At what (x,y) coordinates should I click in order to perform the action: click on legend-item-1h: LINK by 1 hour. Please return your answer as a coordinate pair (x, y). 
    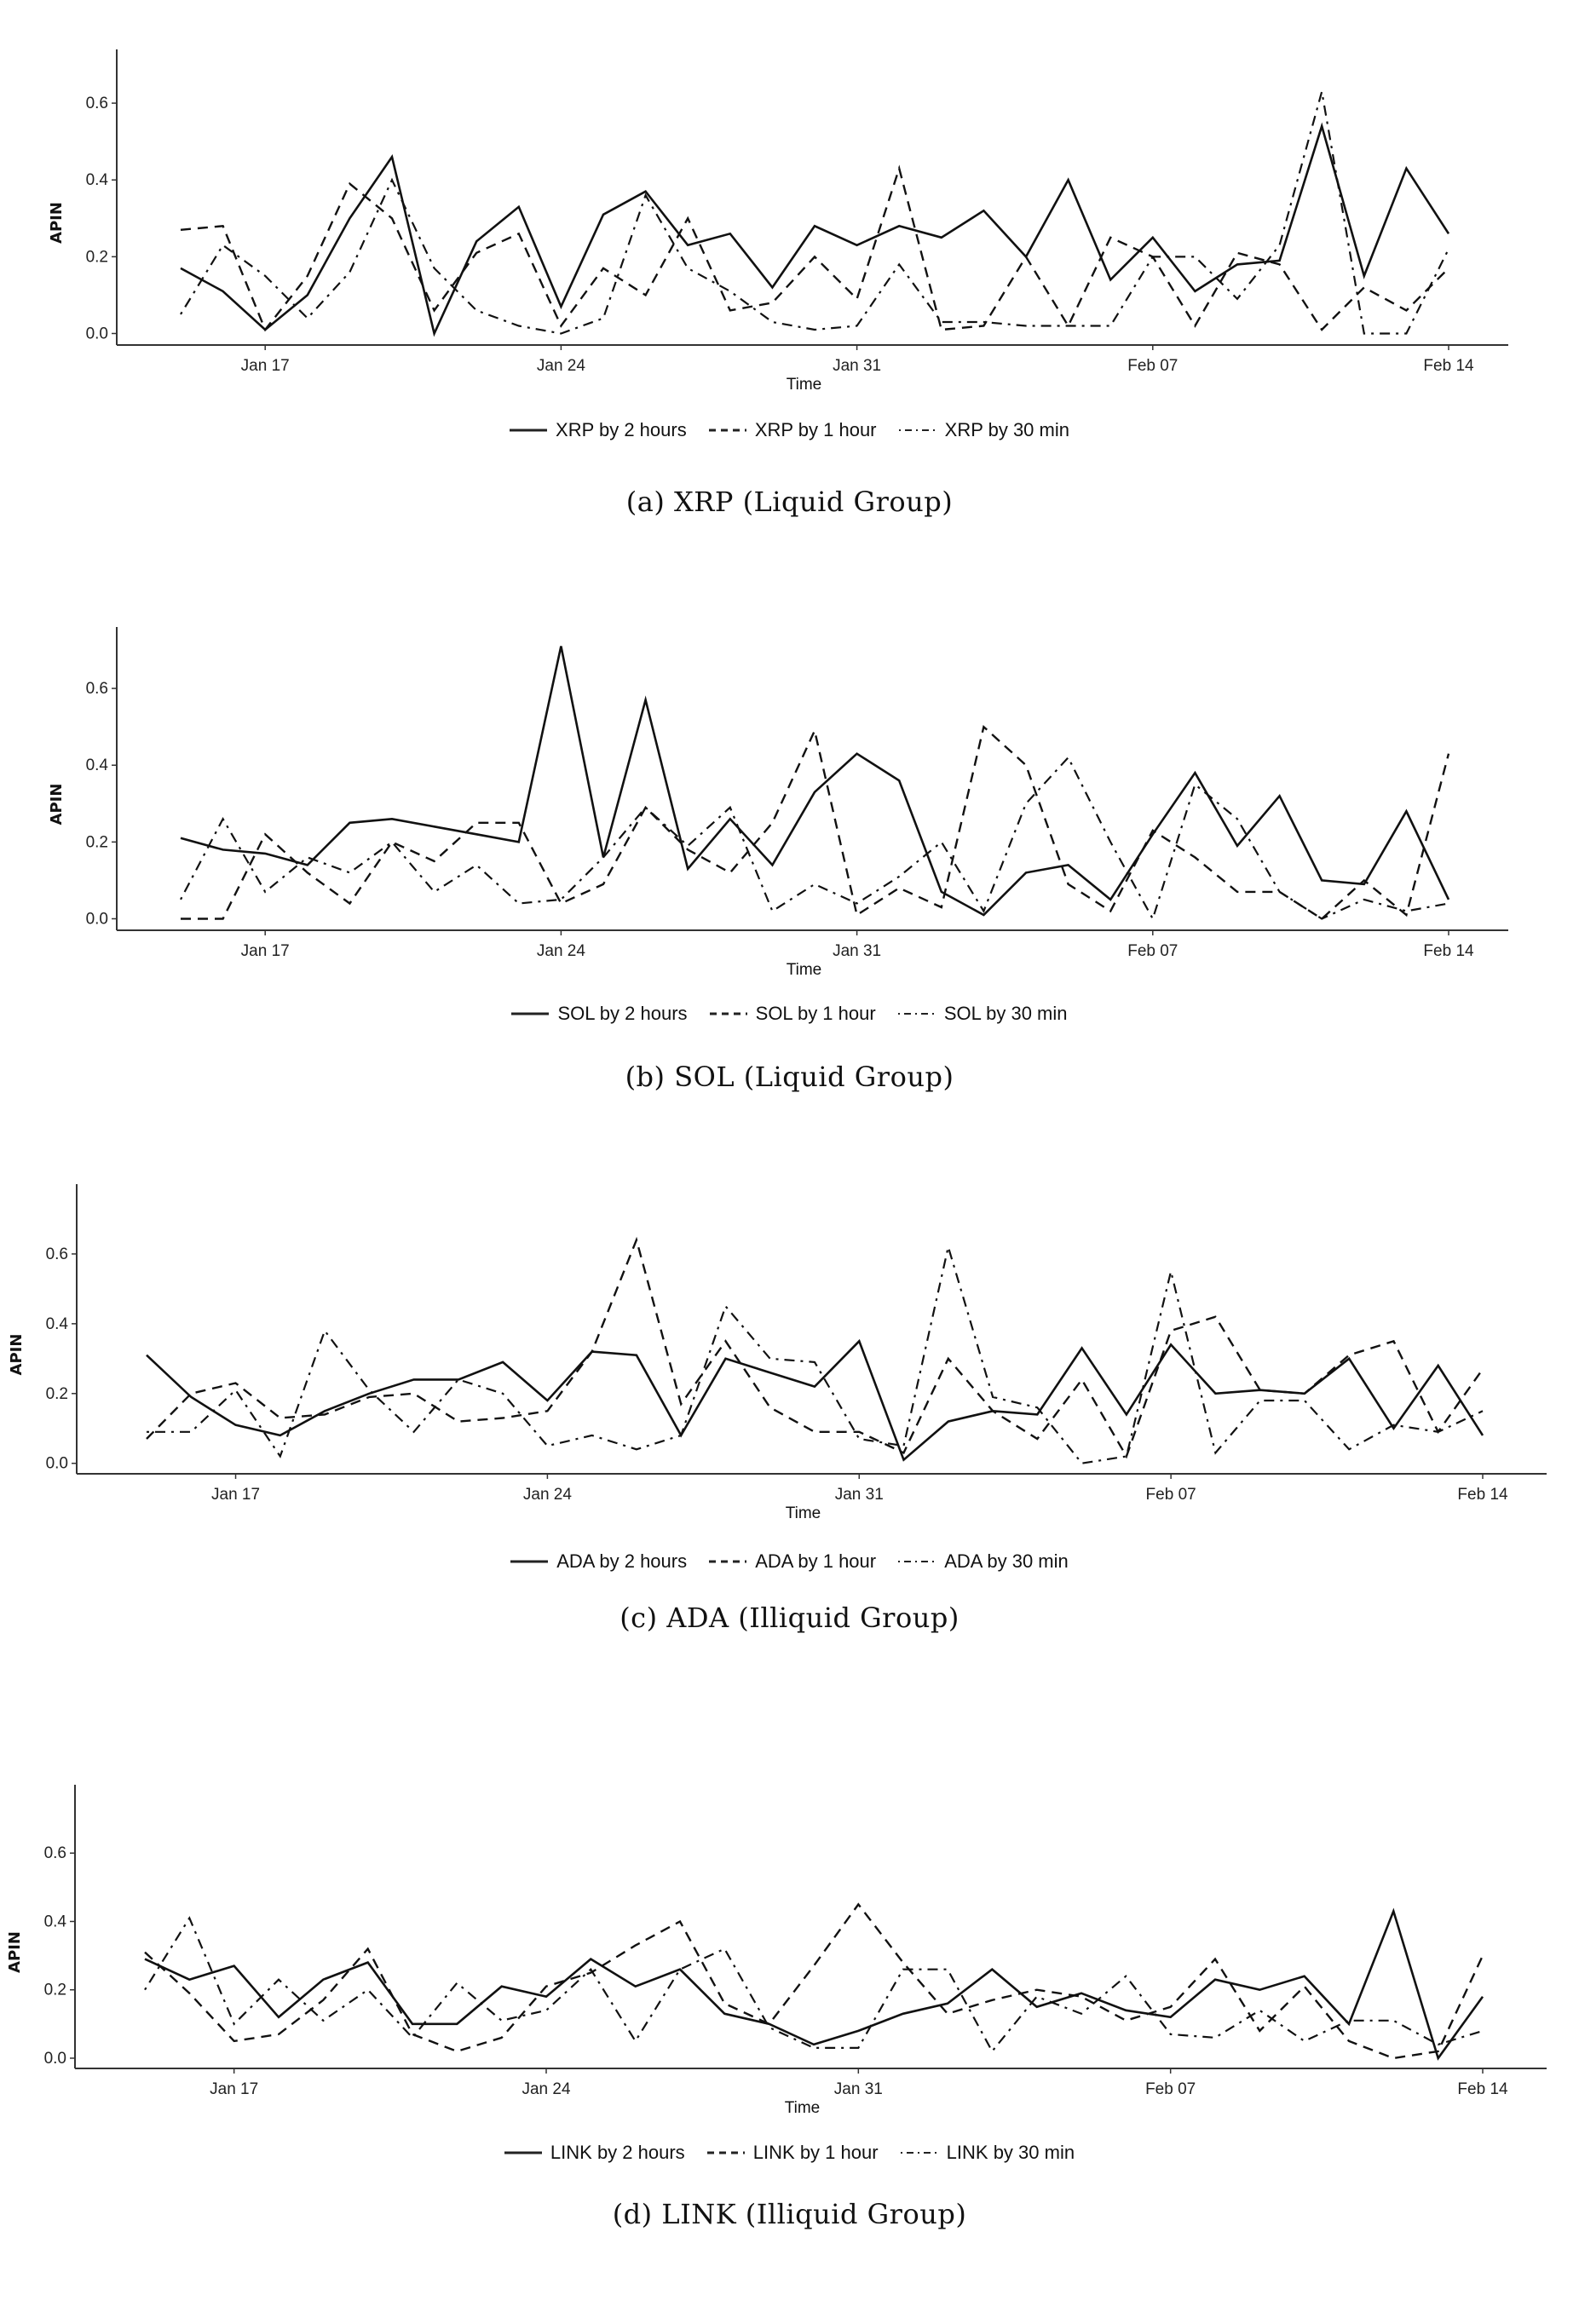
    Looking at the image, I should click on (792, 2153).